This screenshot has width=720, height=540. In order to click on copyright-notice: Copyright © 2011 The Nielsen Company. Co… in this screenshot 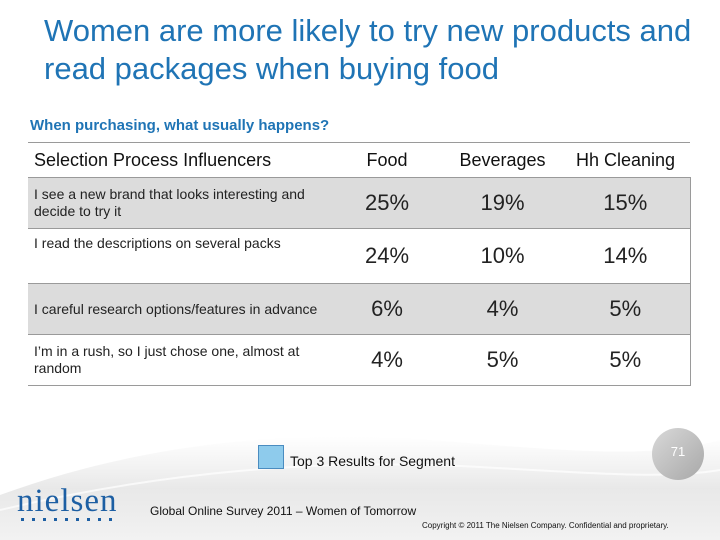, I will do `click(545, 525)`.